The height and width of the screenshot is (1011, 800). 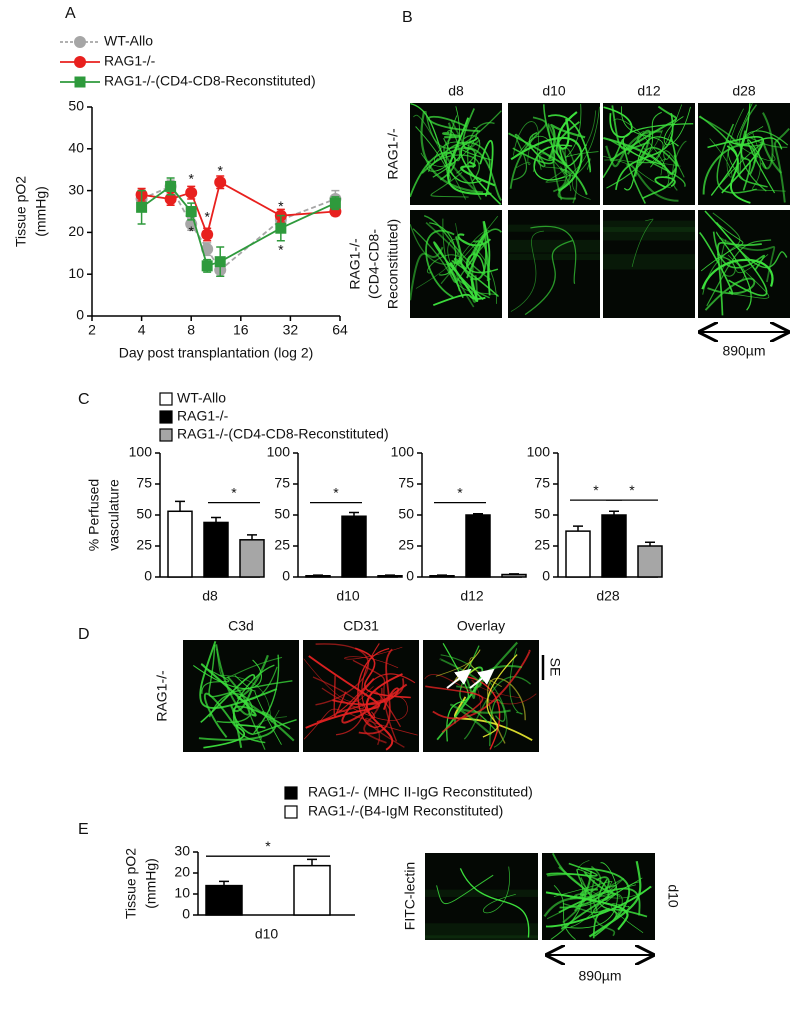 What do you see at coordinates (340, 330) in the screenshot?
I see `x-tick-label: 64` at bounding box center [340, 330].